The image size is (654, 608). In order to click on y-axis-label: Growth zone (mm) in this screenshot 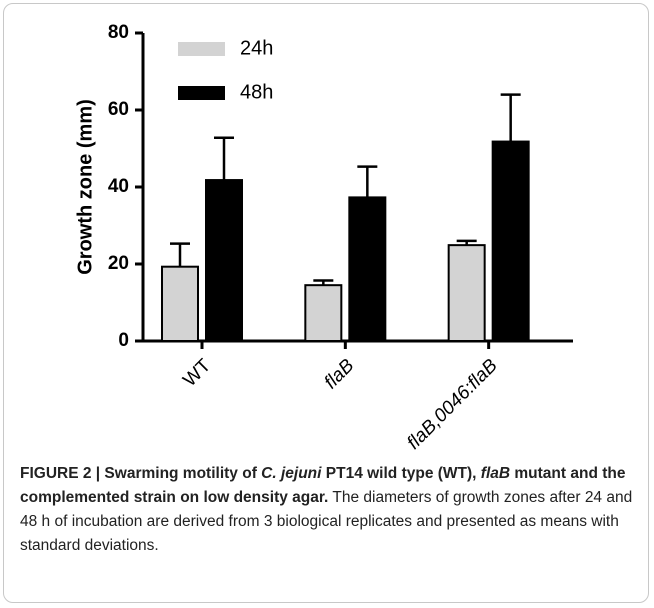, I will do `click(85, 187)`.